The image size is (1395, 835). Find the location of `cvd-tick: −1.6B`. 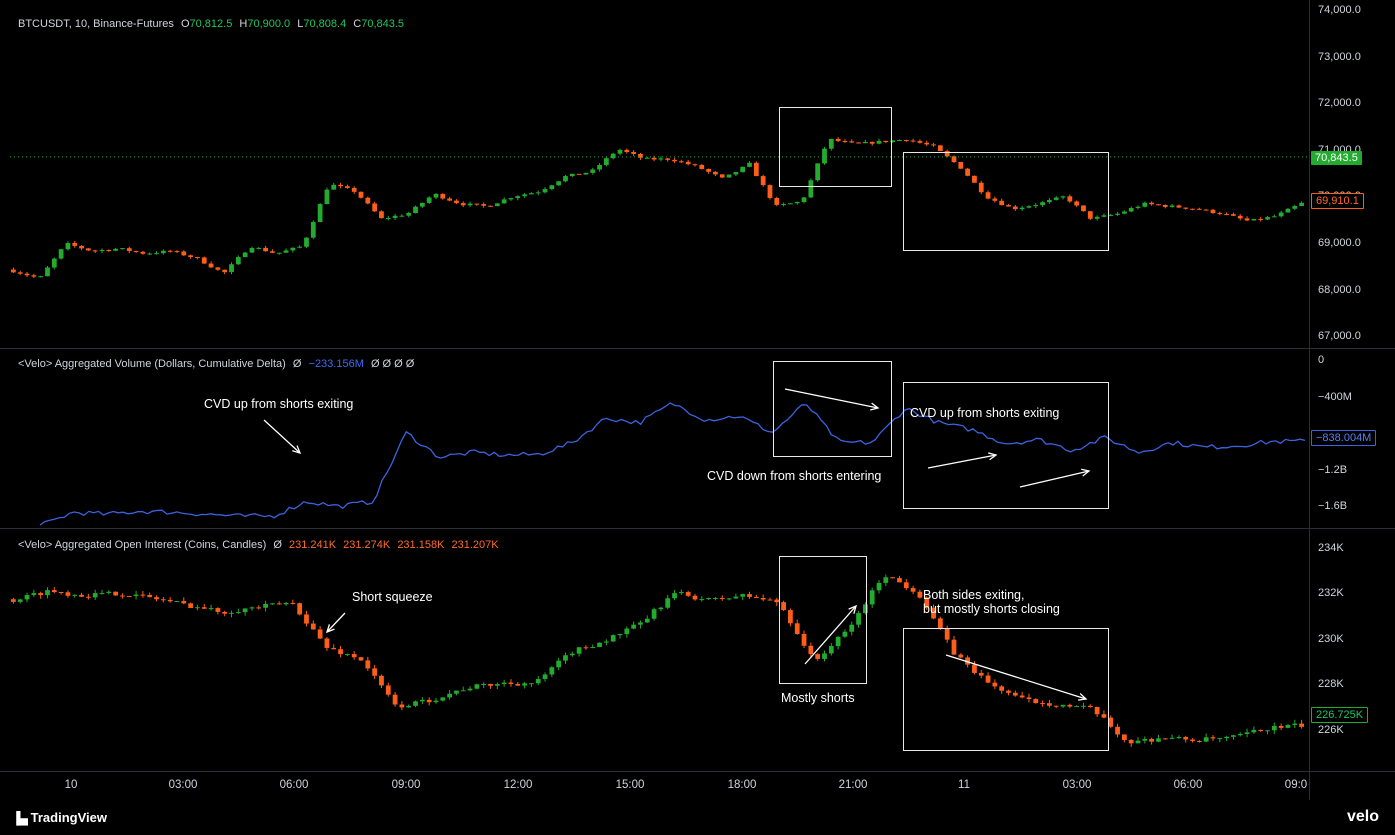

cvd-tick: −1.6B is located at coordinates (1333, 506).